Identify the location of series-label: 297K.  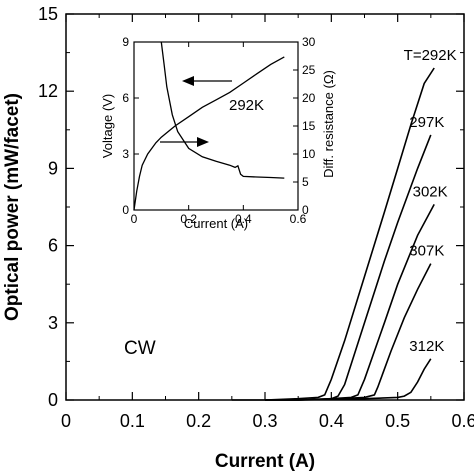
(426, 122).